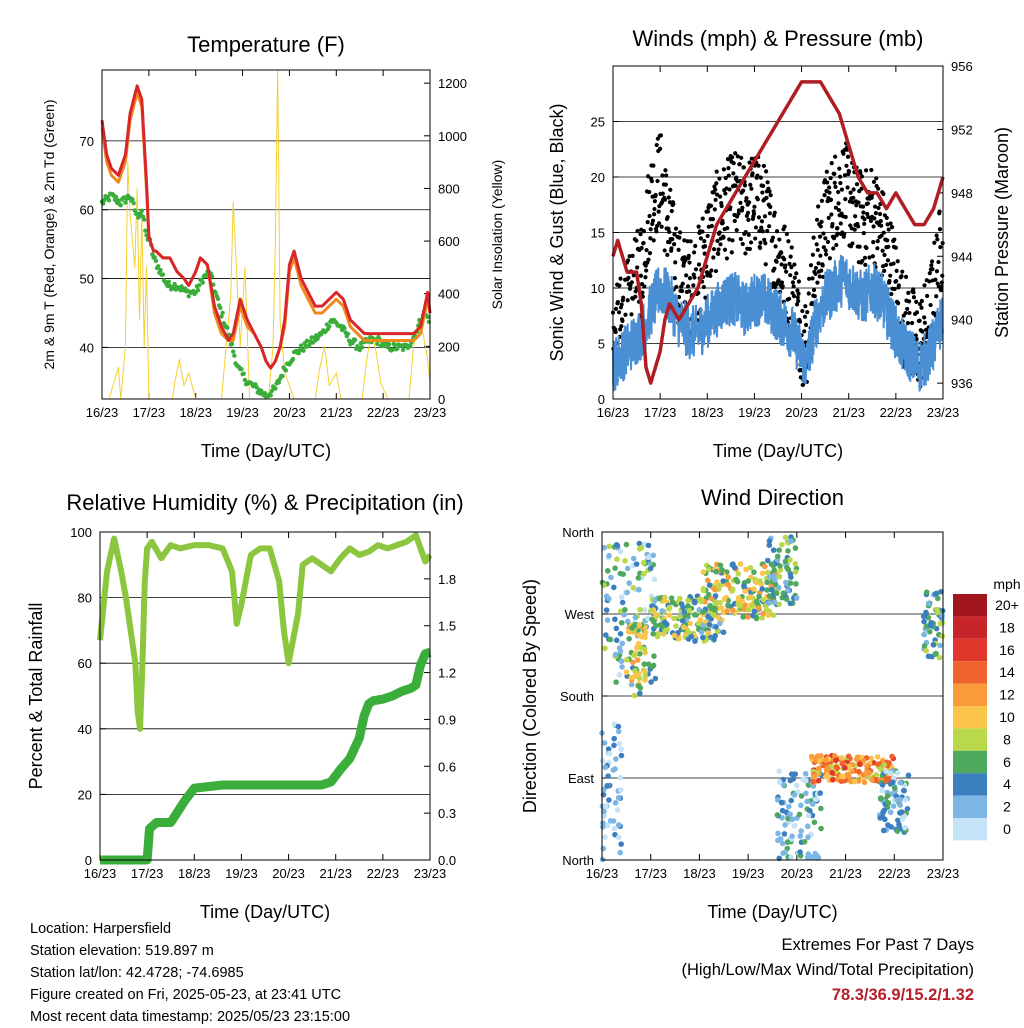 The width and height of the screenshot is (1024, 1028). I want to click on y2-tick-label: 0.3, so click(447, 813).